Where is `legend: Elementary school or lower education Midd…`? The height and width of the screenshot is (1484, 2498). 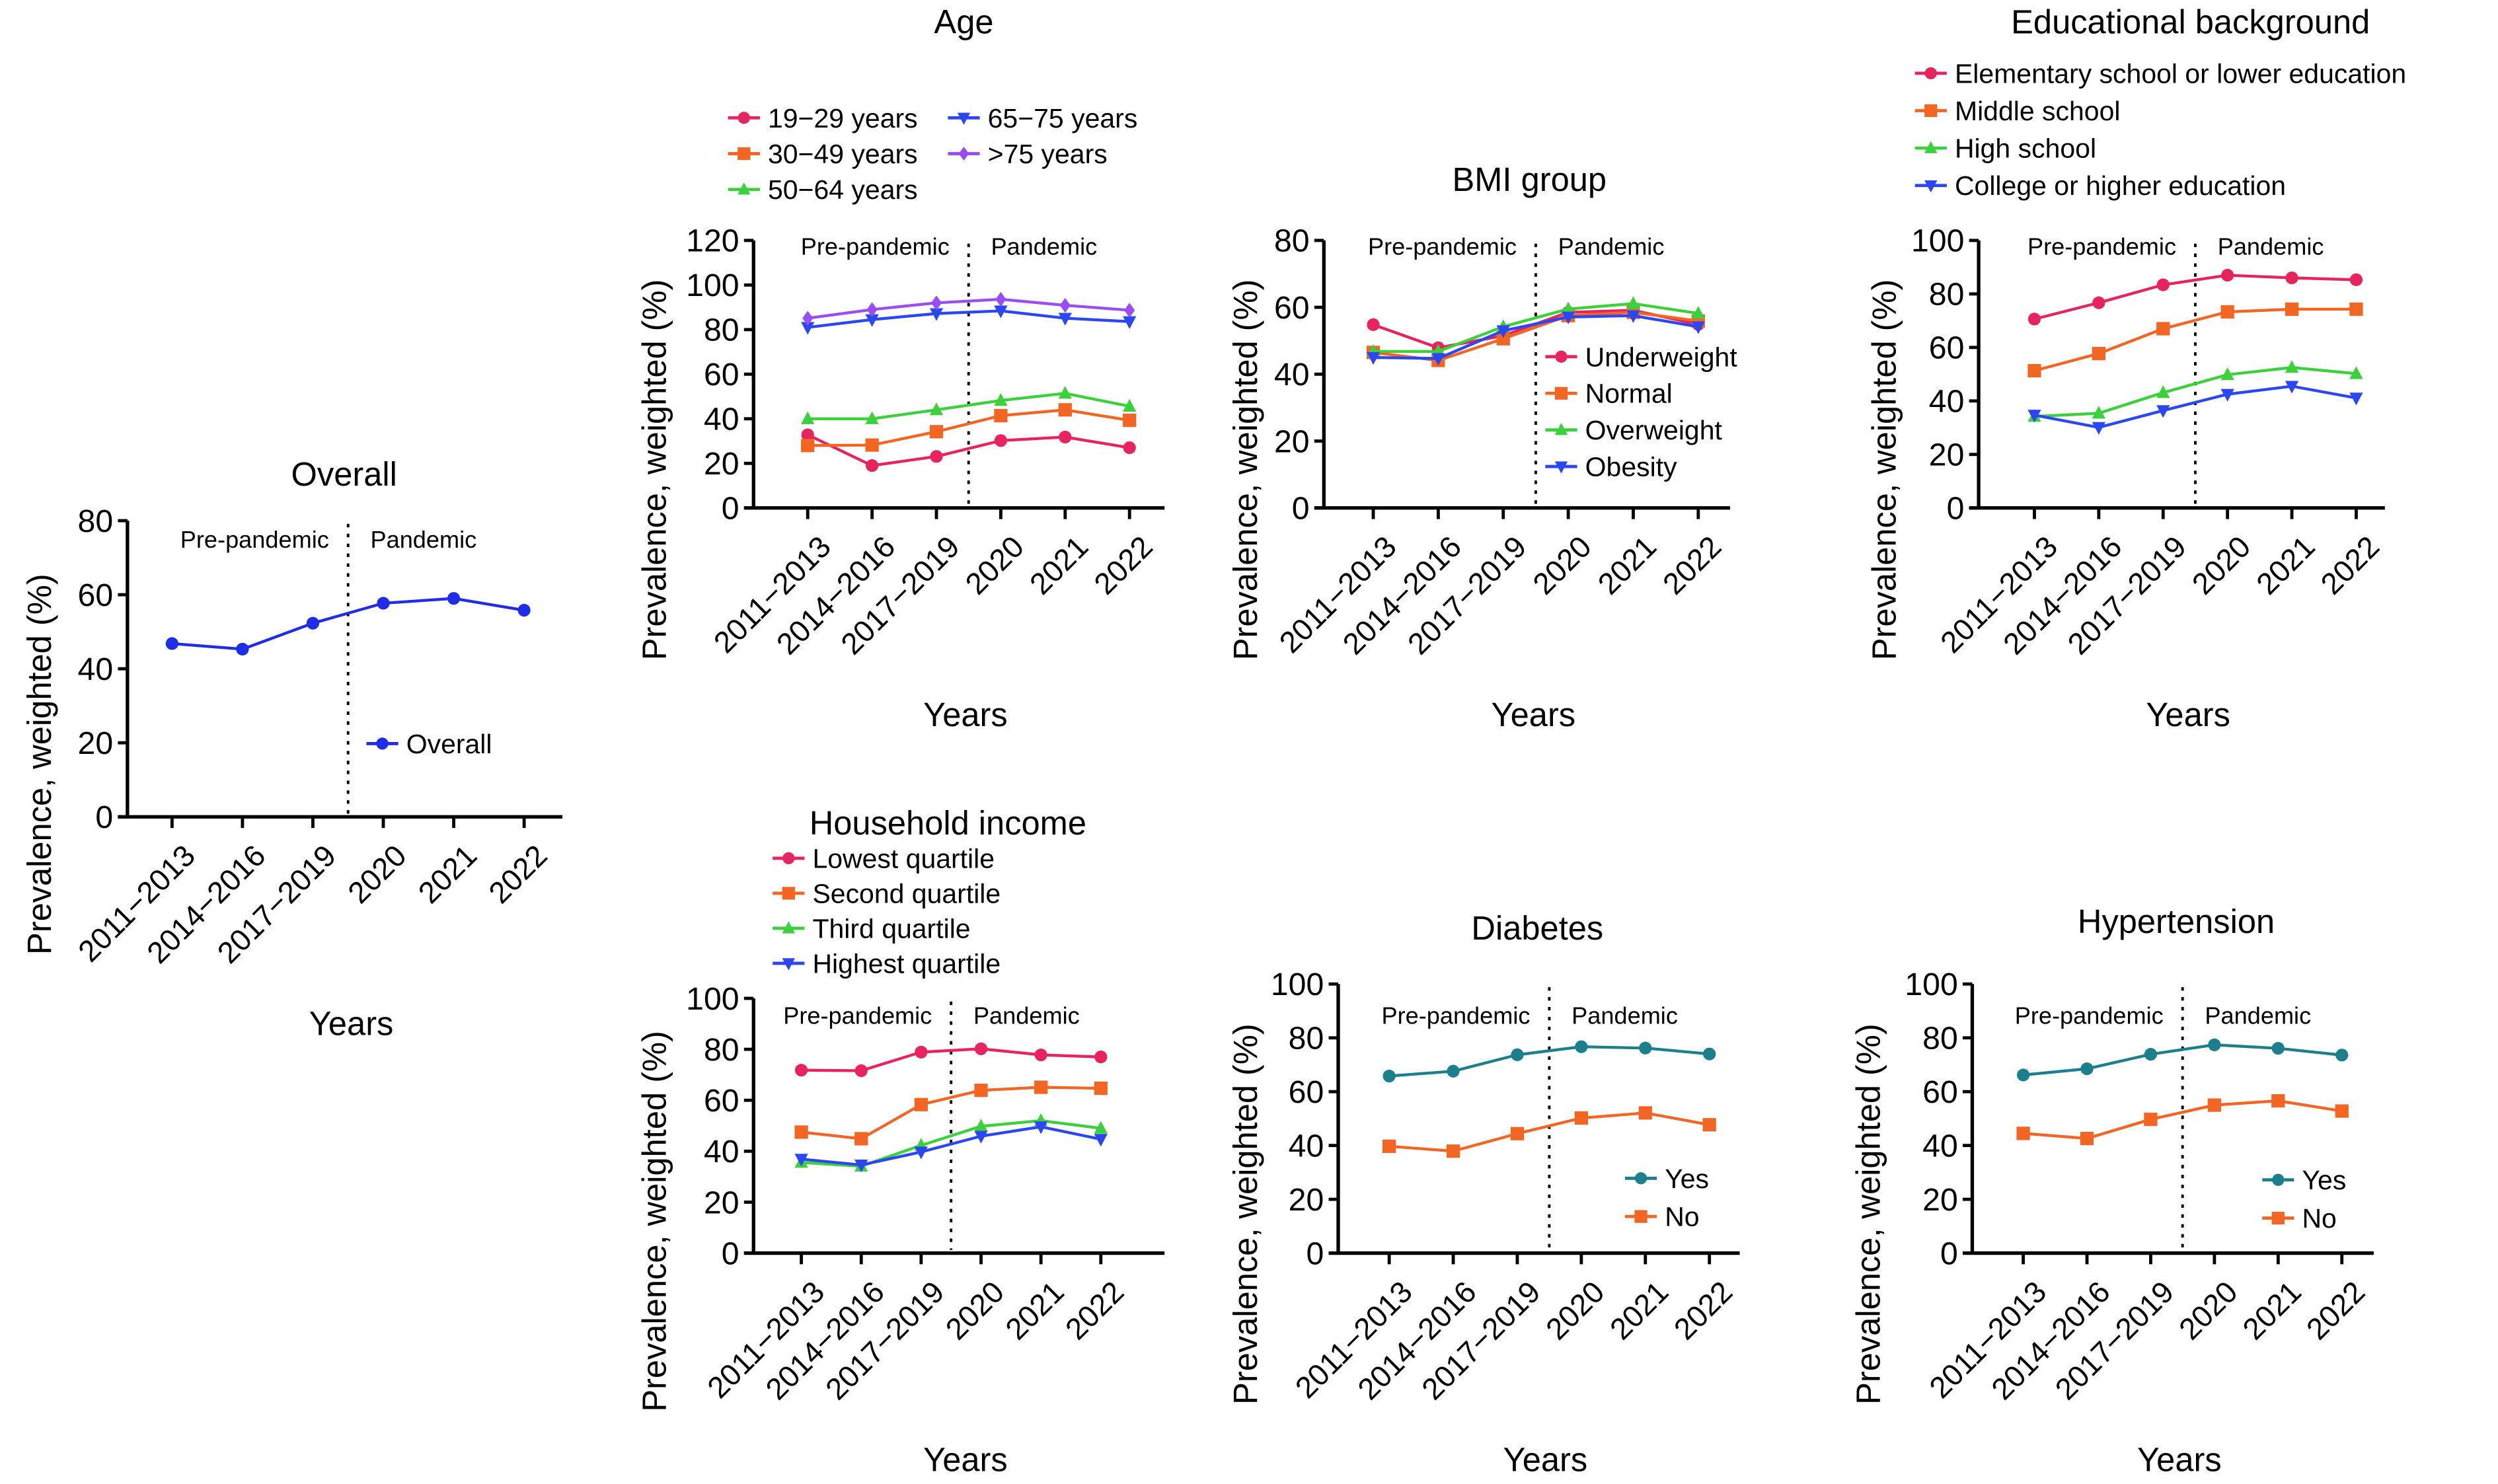 legend: Elementary school or lower education Midd… is located at coordinates (2160, 129).